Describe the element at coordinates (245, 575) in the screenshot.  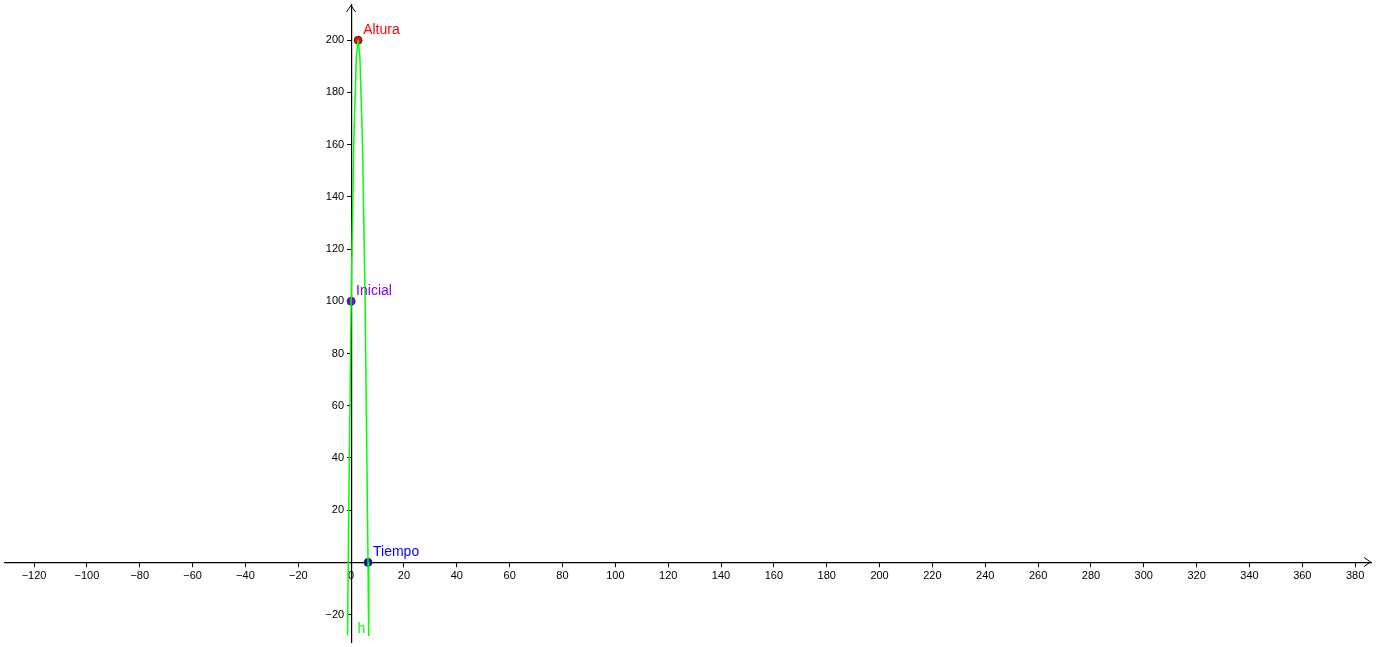
I see `x-tick-label: −40` at that location.